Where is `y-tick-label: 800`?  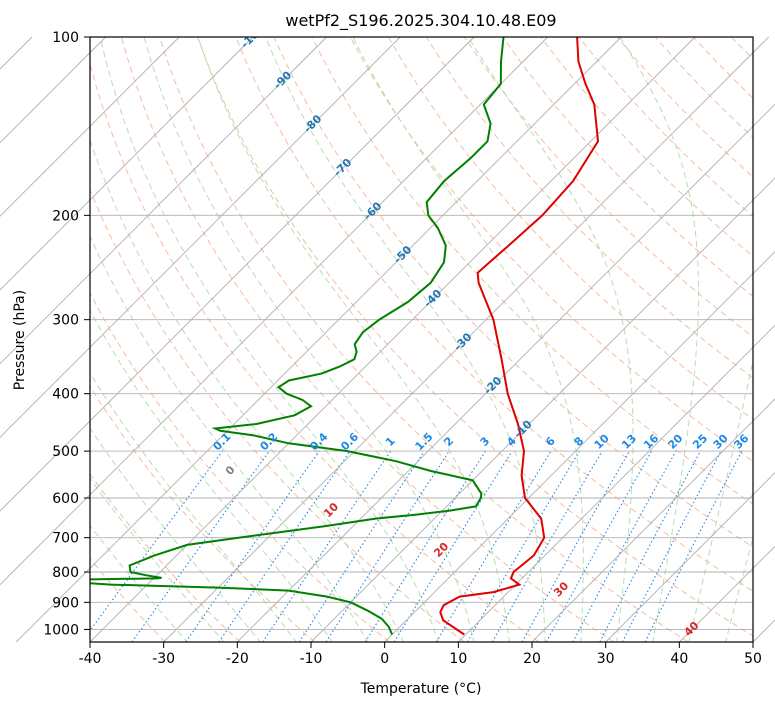 y-tick-label: 800 is located at coordinates (65, 573).